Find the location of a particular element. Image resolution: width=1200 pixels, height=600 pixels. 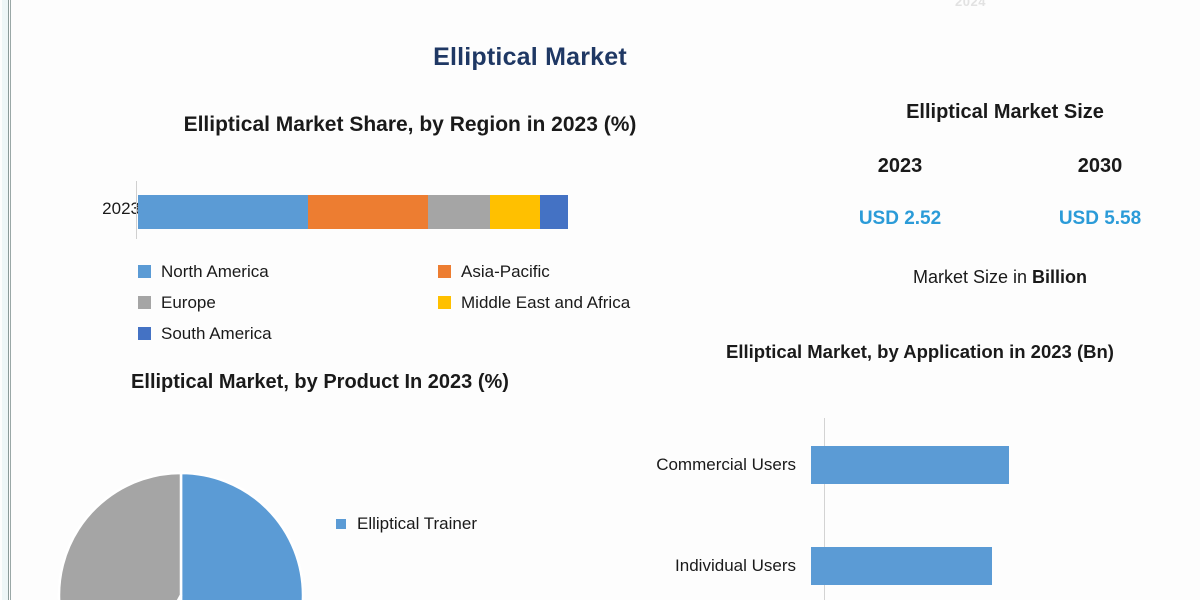

region-category-label: 2023 is located at coordinates (121, 208).